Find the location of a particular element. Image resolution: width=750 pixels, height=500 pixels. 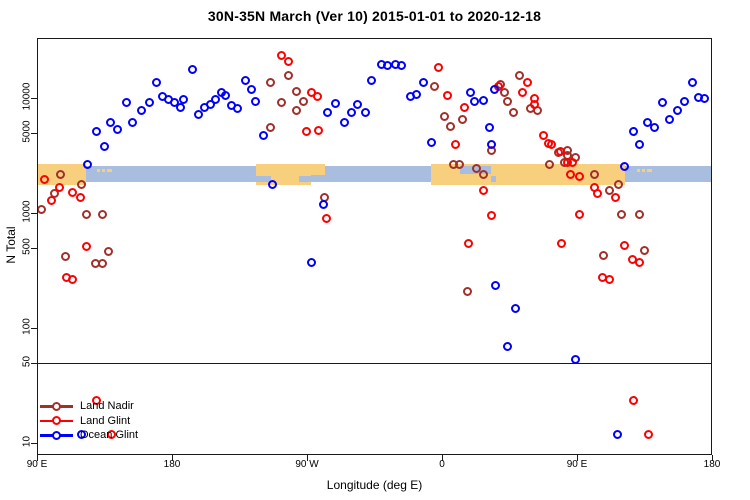

legend-swatch-land-nadir is located at coordinates (56, 406).